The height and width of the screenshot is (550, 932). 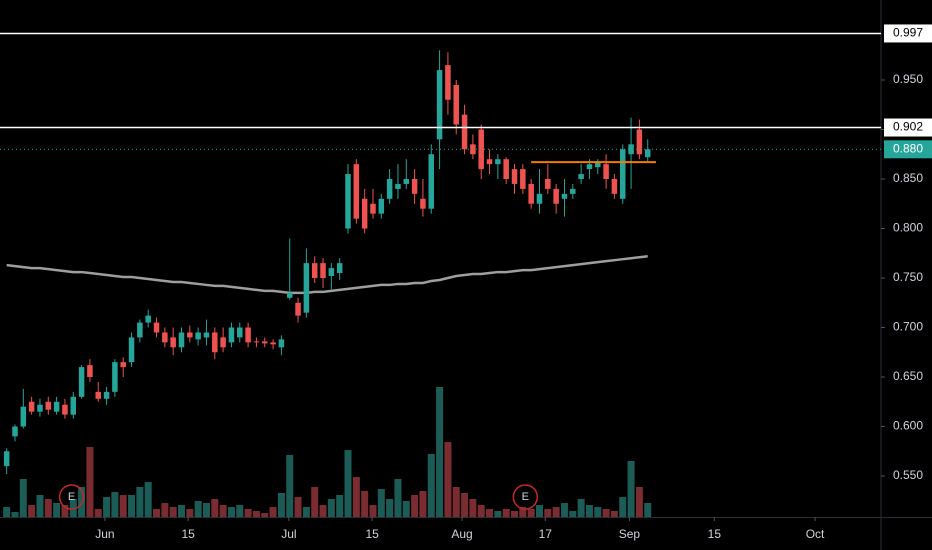 I want to click on x-tick-label: Sep, so click(x=630, y=534).